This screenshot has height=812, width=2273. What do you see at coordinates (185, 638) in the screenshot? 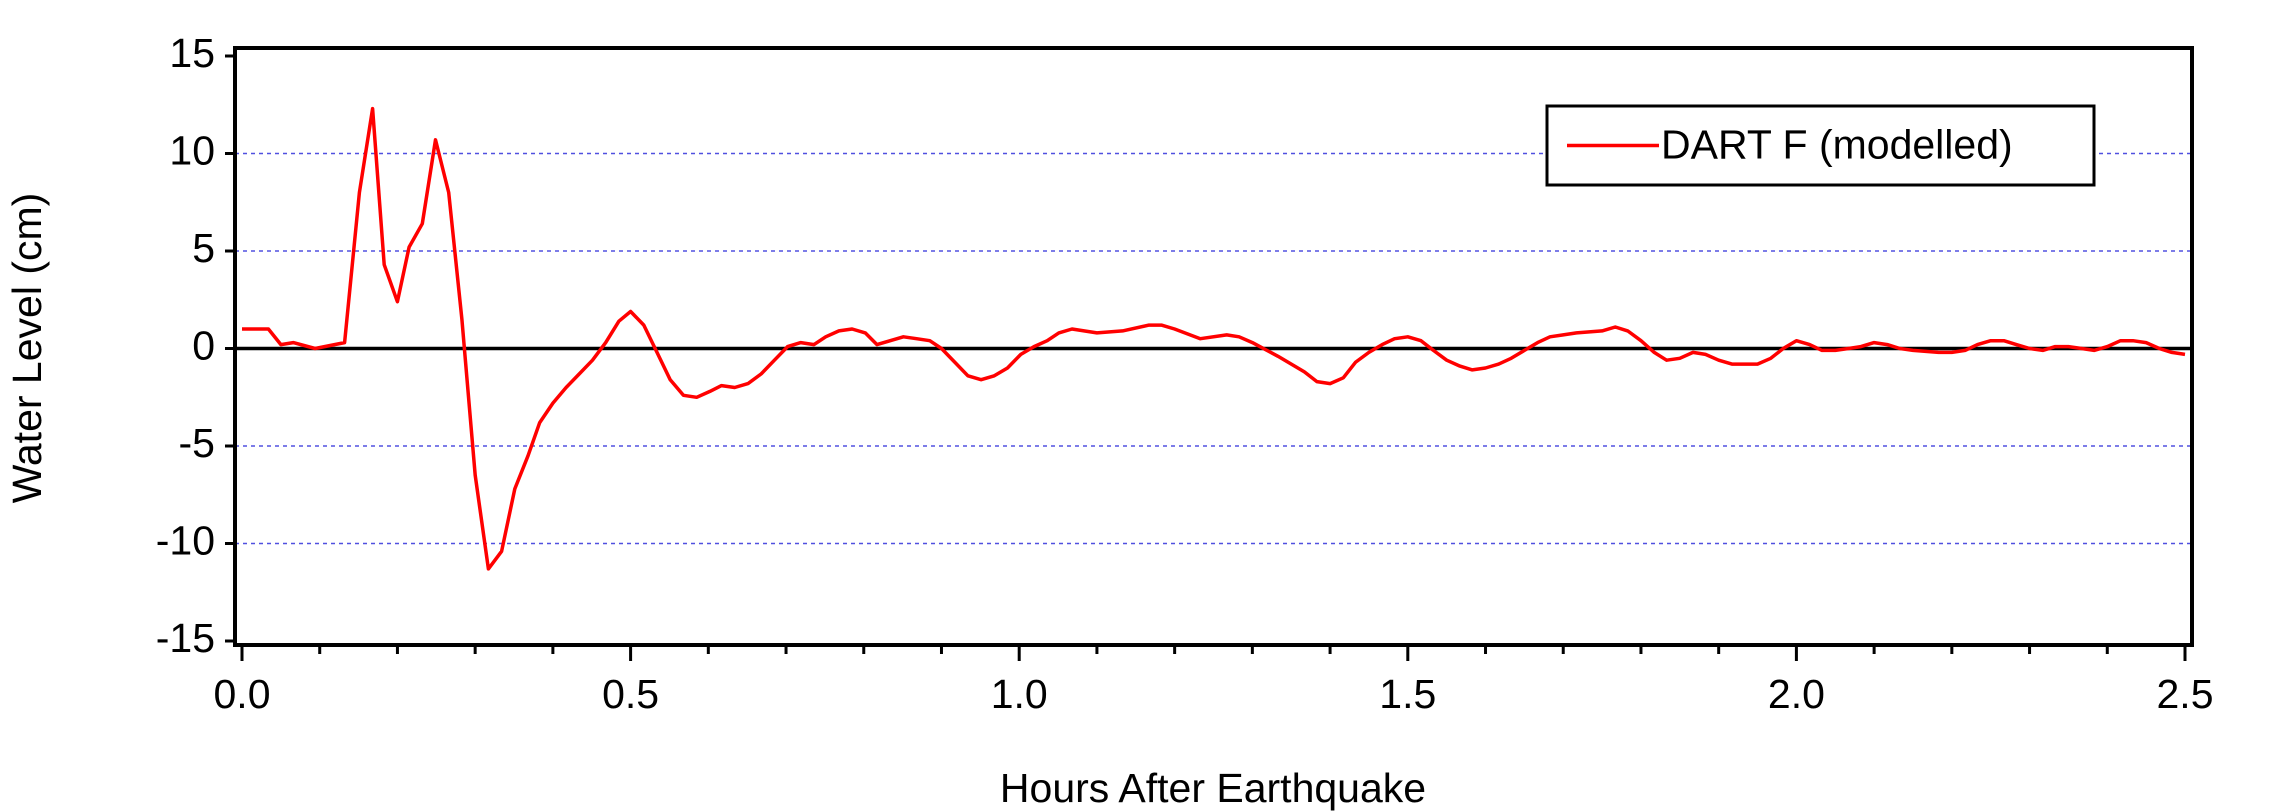
I see `y-tick-label: -15` at bounding box center [185, 638].